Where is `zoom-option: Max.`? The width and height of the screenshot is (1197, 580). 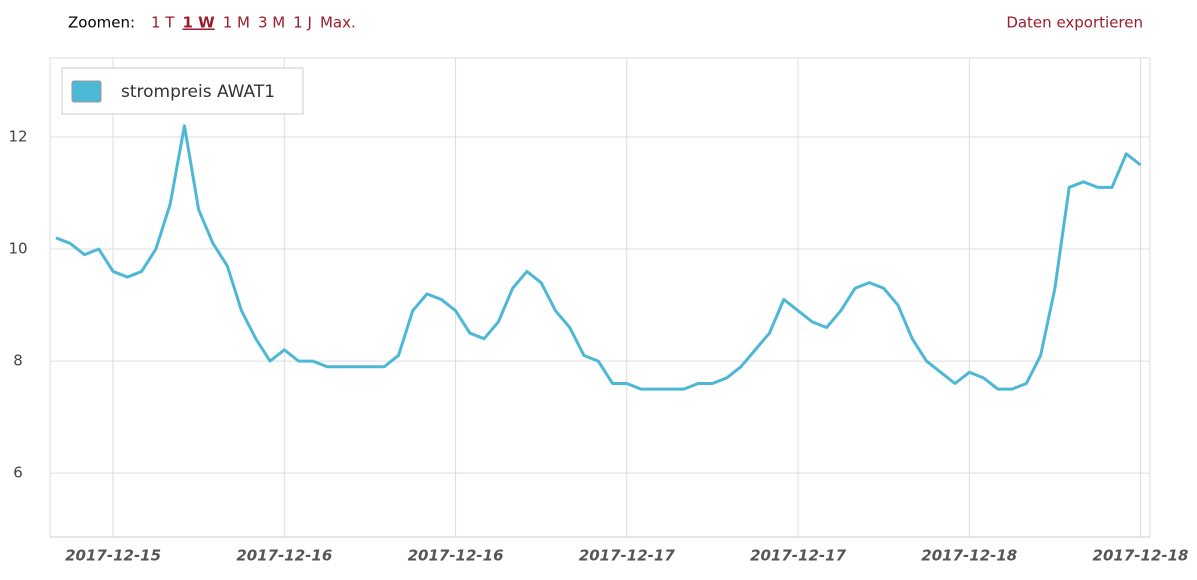
zoom-option: Max. is located at coordinates (338, 23).